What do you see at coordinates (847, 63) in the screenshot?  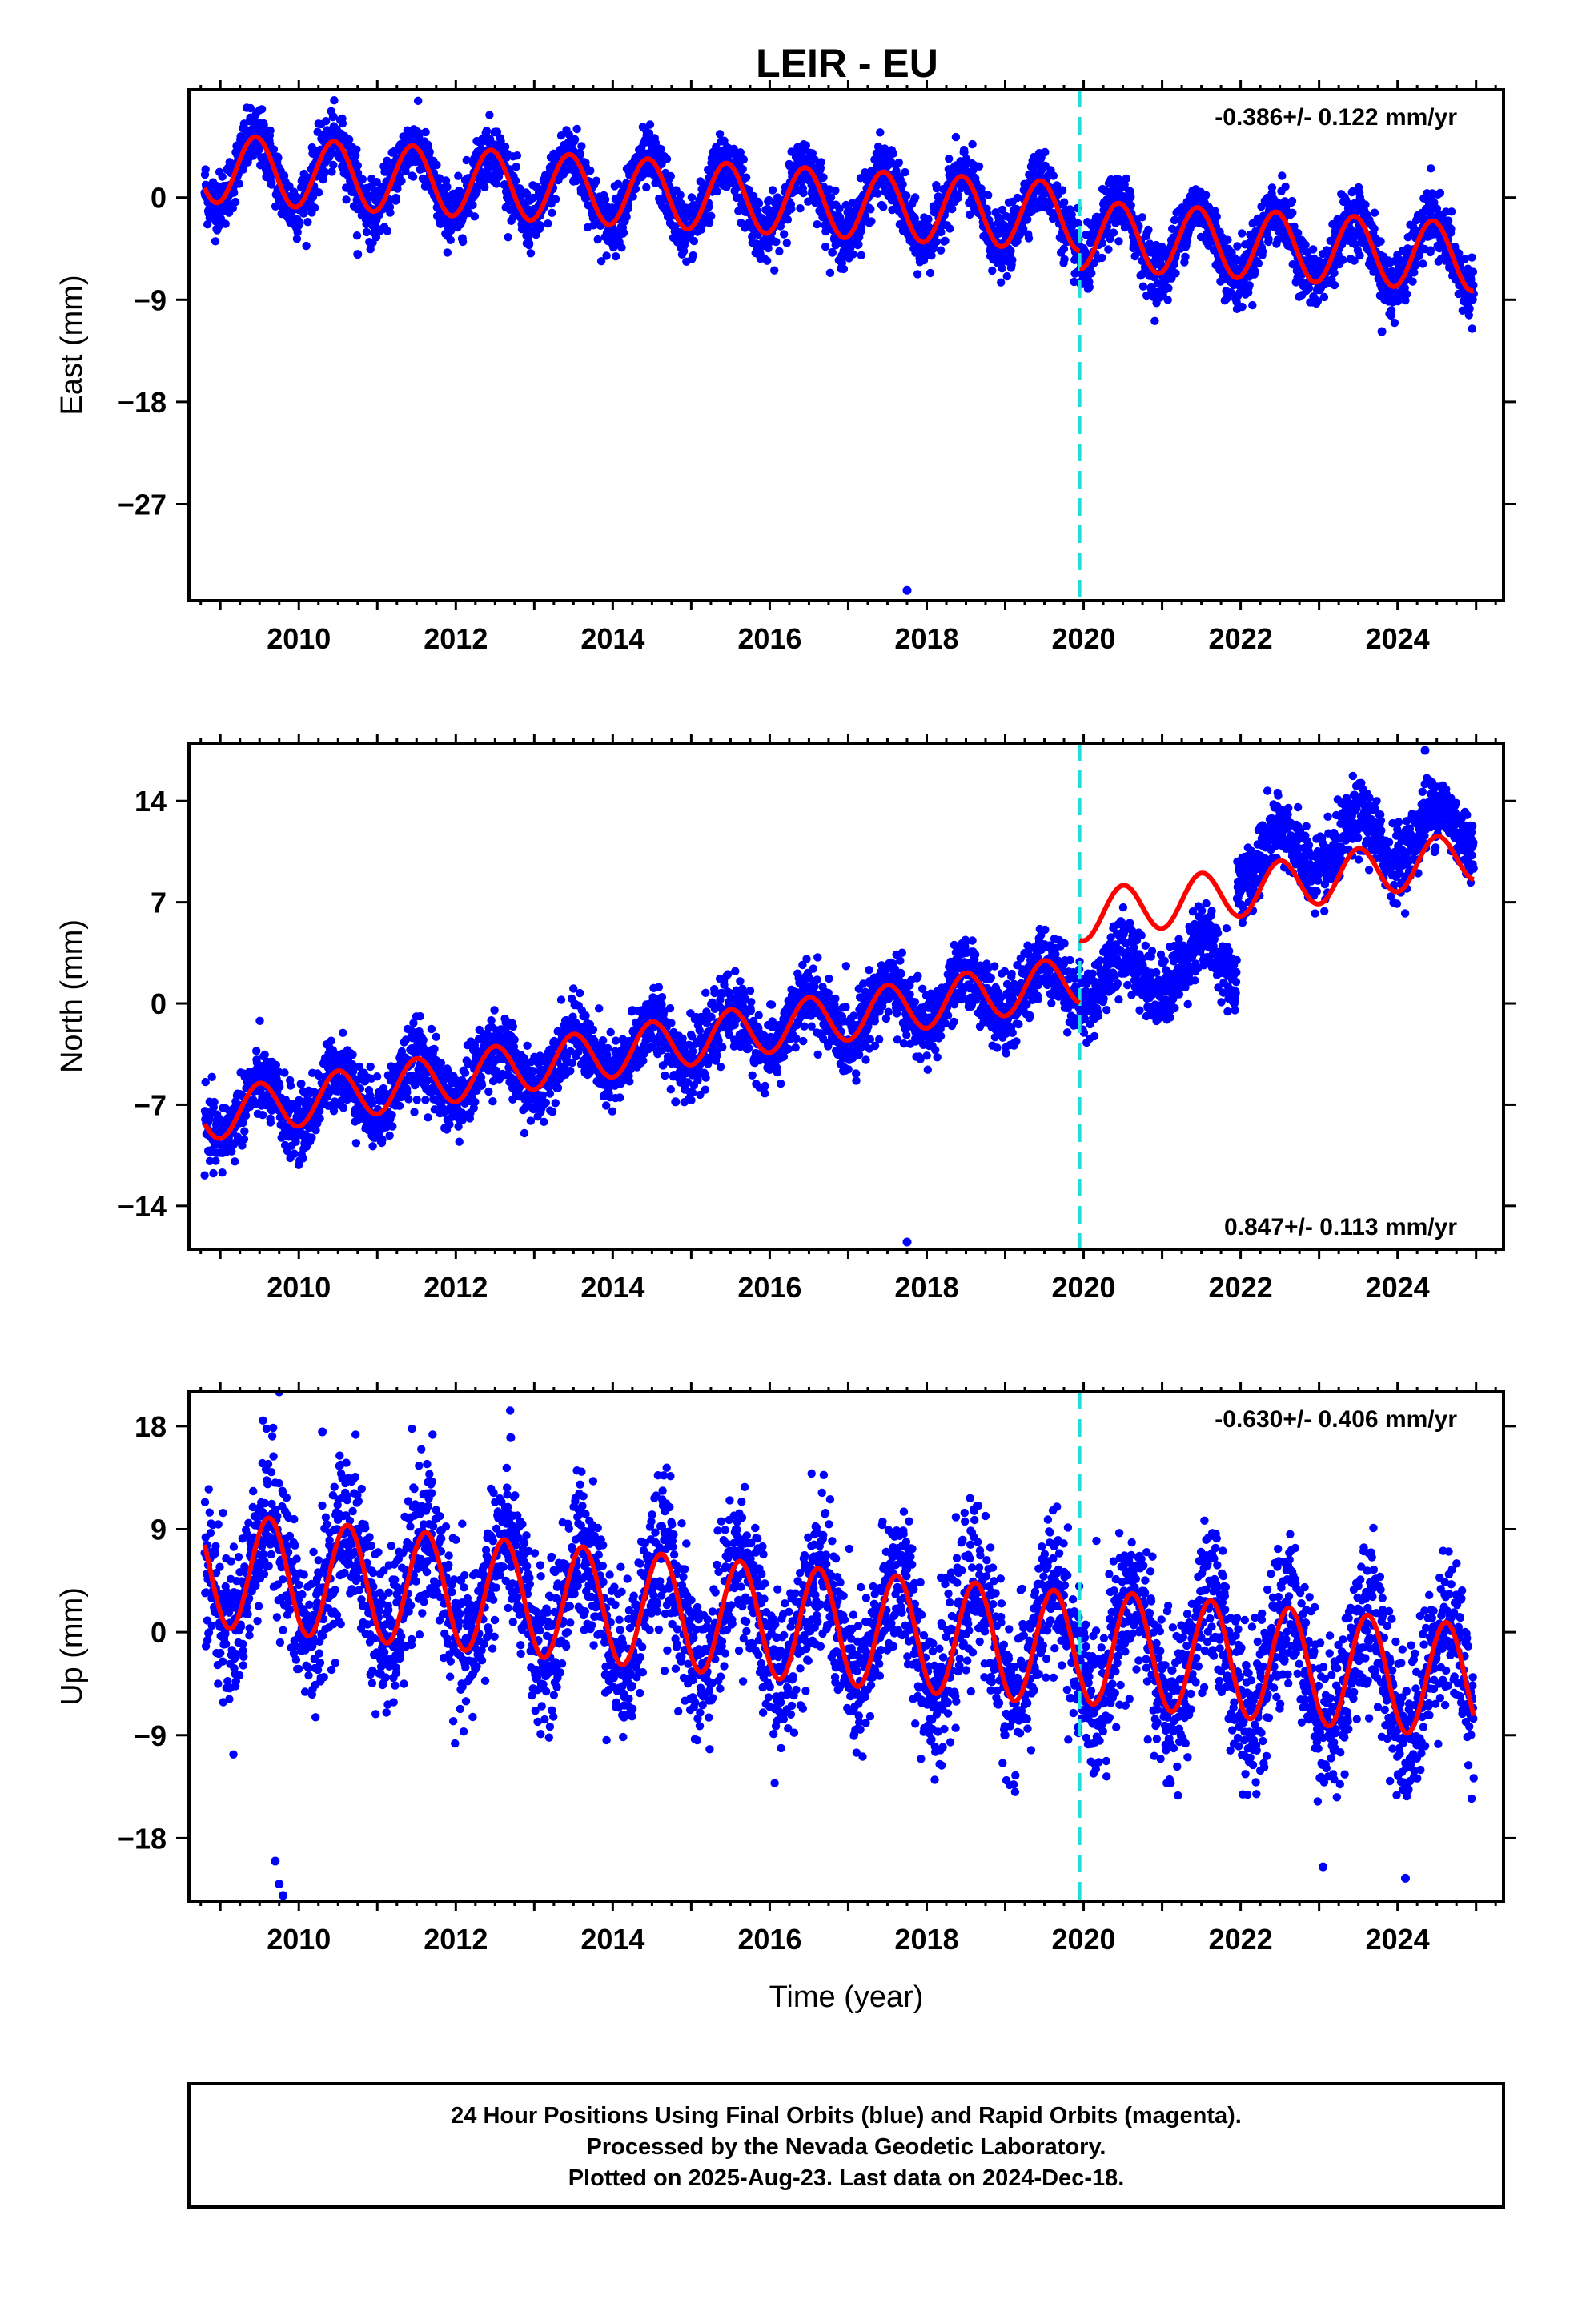 I see `figure-title: LEIR - EU` at bounding box center [847, 63].